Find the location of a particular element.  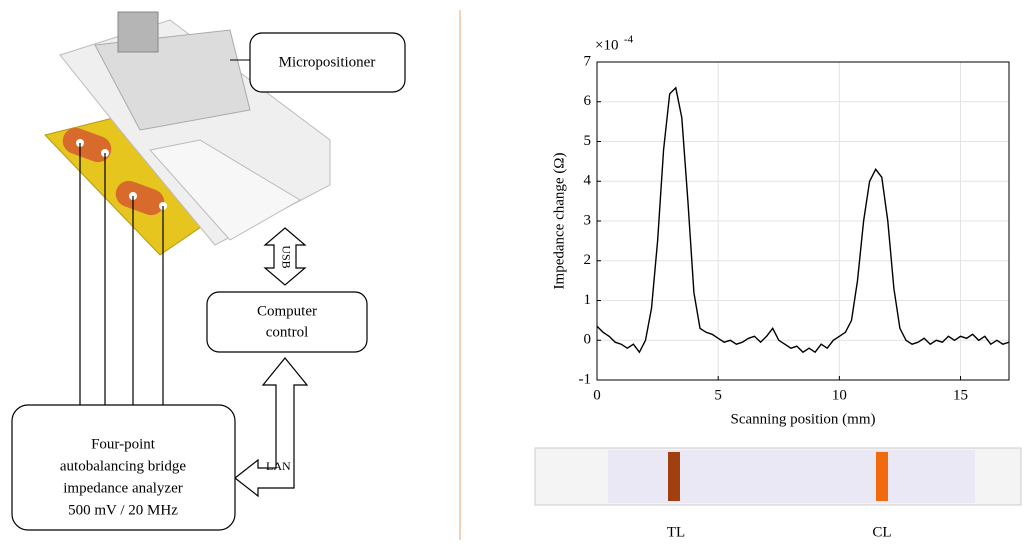

micropositioner-label: Micropositioner is located at coordinates (327, 62).